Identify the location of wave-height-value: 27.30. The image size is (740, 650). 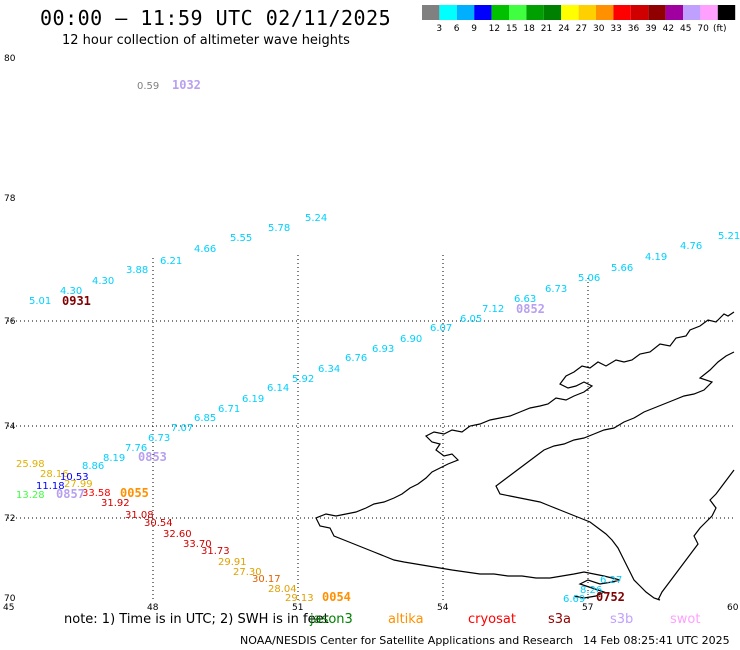
(247, 572).